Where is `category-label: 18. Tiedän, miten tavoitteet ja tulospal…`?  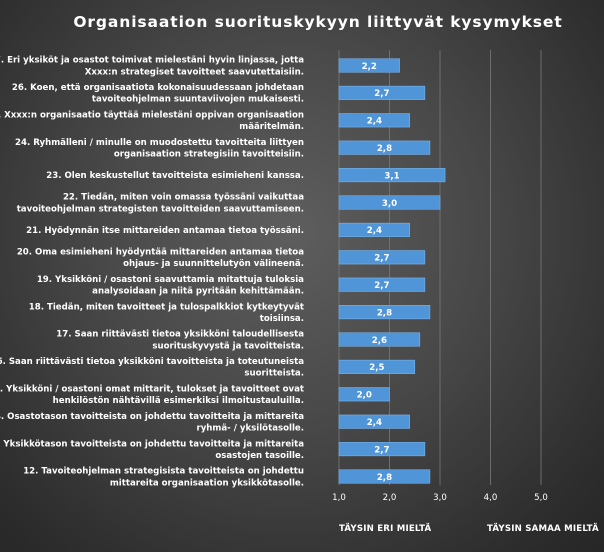
category-label: 18. Tiedän, miten tavoitteet ja tulospal… is located at coordinates (166, 313).